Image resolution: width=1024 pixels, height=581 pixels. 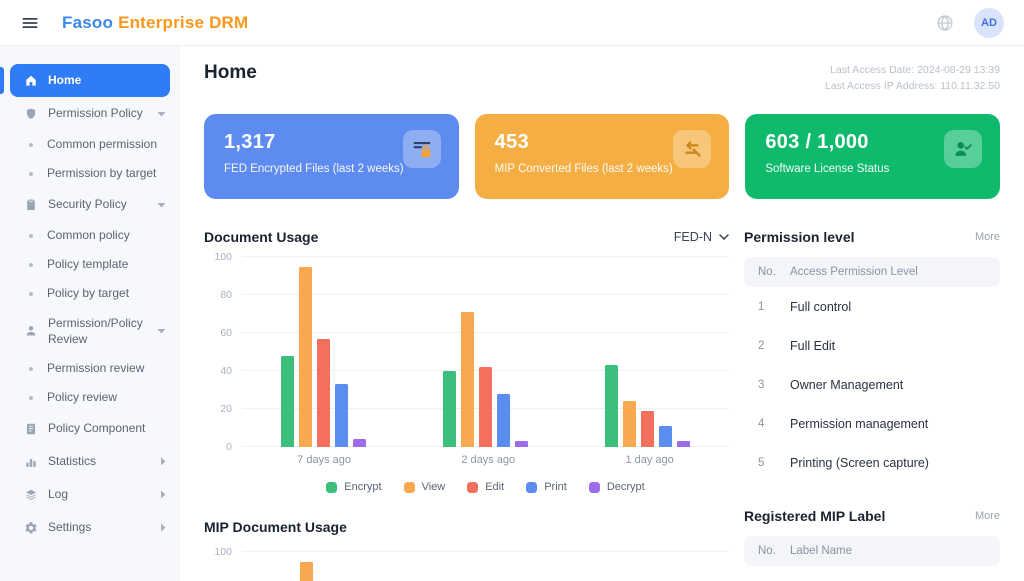 I want to click on permission-level-more-link: More, so click(x=987, y=237).